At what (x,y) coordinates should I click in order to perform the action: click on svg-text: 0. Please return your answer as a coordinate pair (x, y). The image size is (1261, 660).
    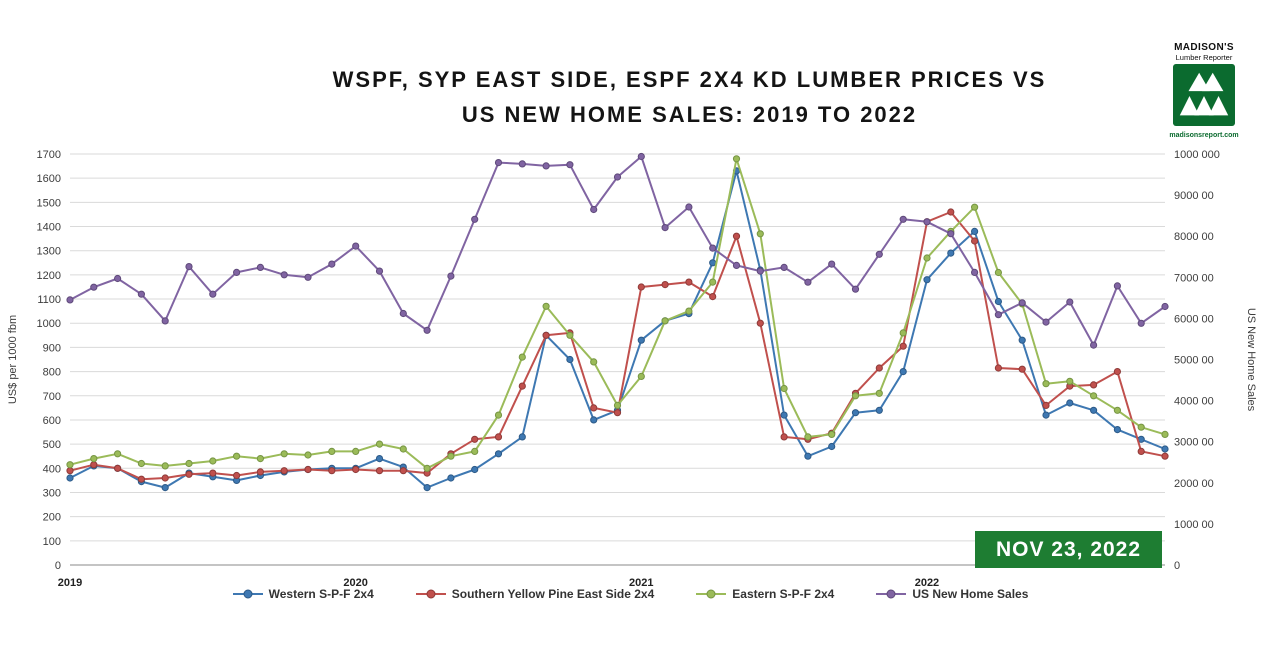
    Looking at the image, I should click on (1177, 566).